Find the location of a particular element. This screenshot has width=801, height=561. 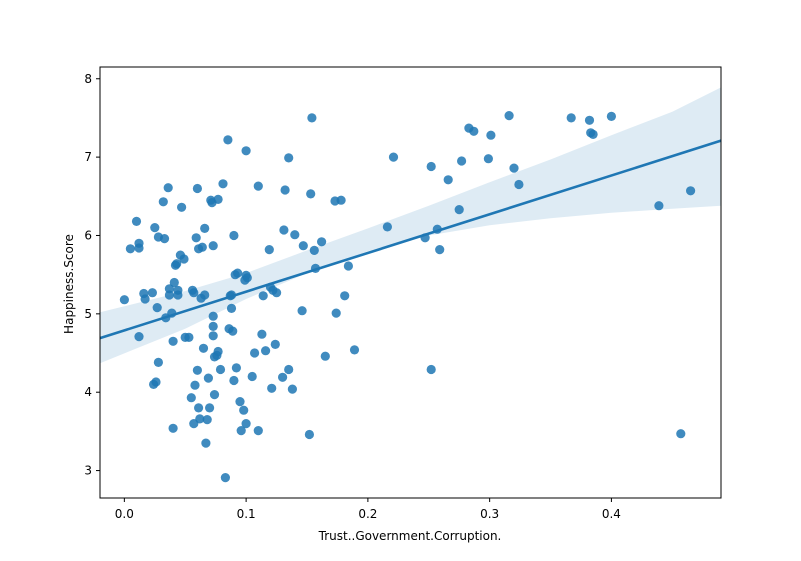

x-tick-label: 0.2 is located at coordinates (367, 514).